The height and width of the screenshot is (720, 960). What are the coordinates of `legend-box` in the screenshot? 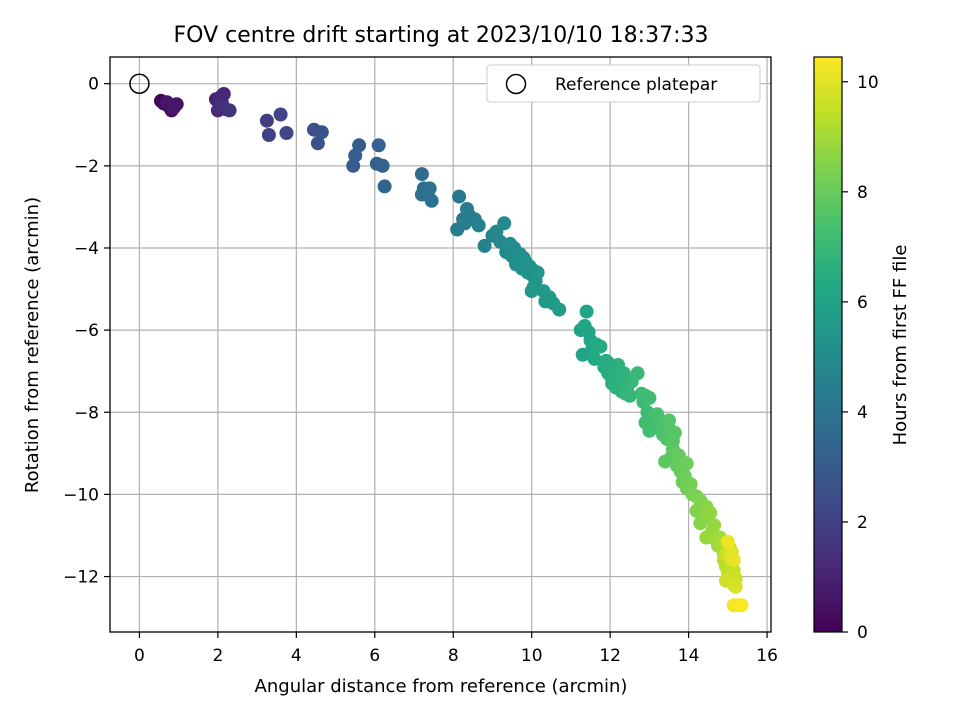 It's located at (623, 83).